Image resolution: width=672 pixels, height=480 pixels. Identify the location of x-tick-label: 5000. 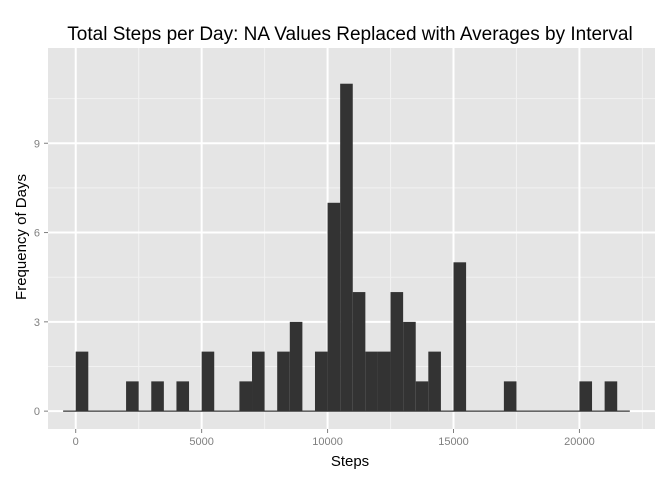
(201, 442).